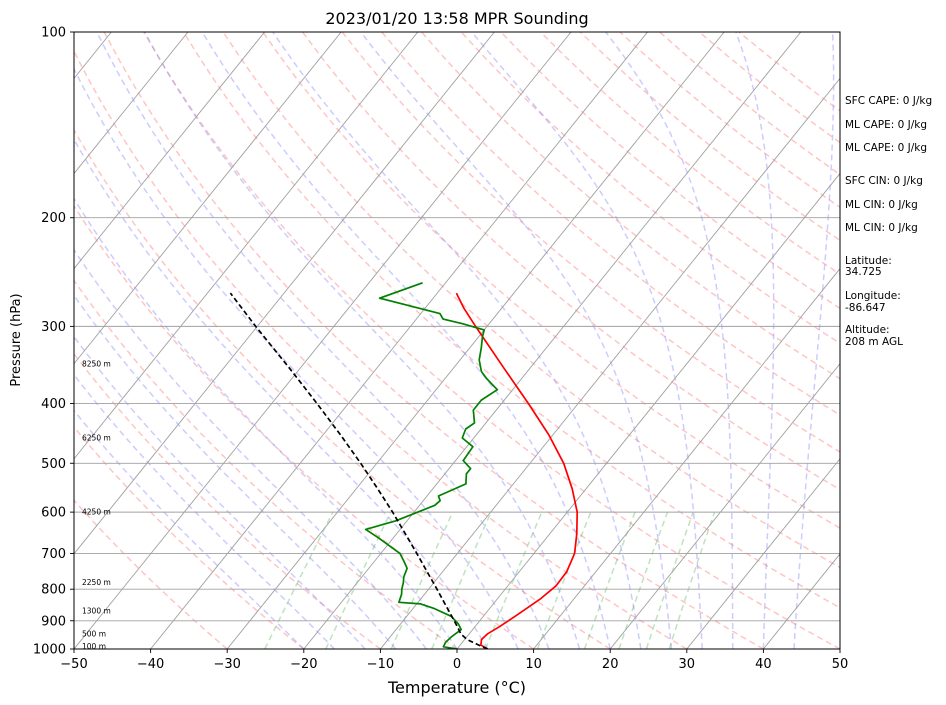 The image size is (946, 705). I want to click on side-panel-text: -86.647, so click(865, 308).